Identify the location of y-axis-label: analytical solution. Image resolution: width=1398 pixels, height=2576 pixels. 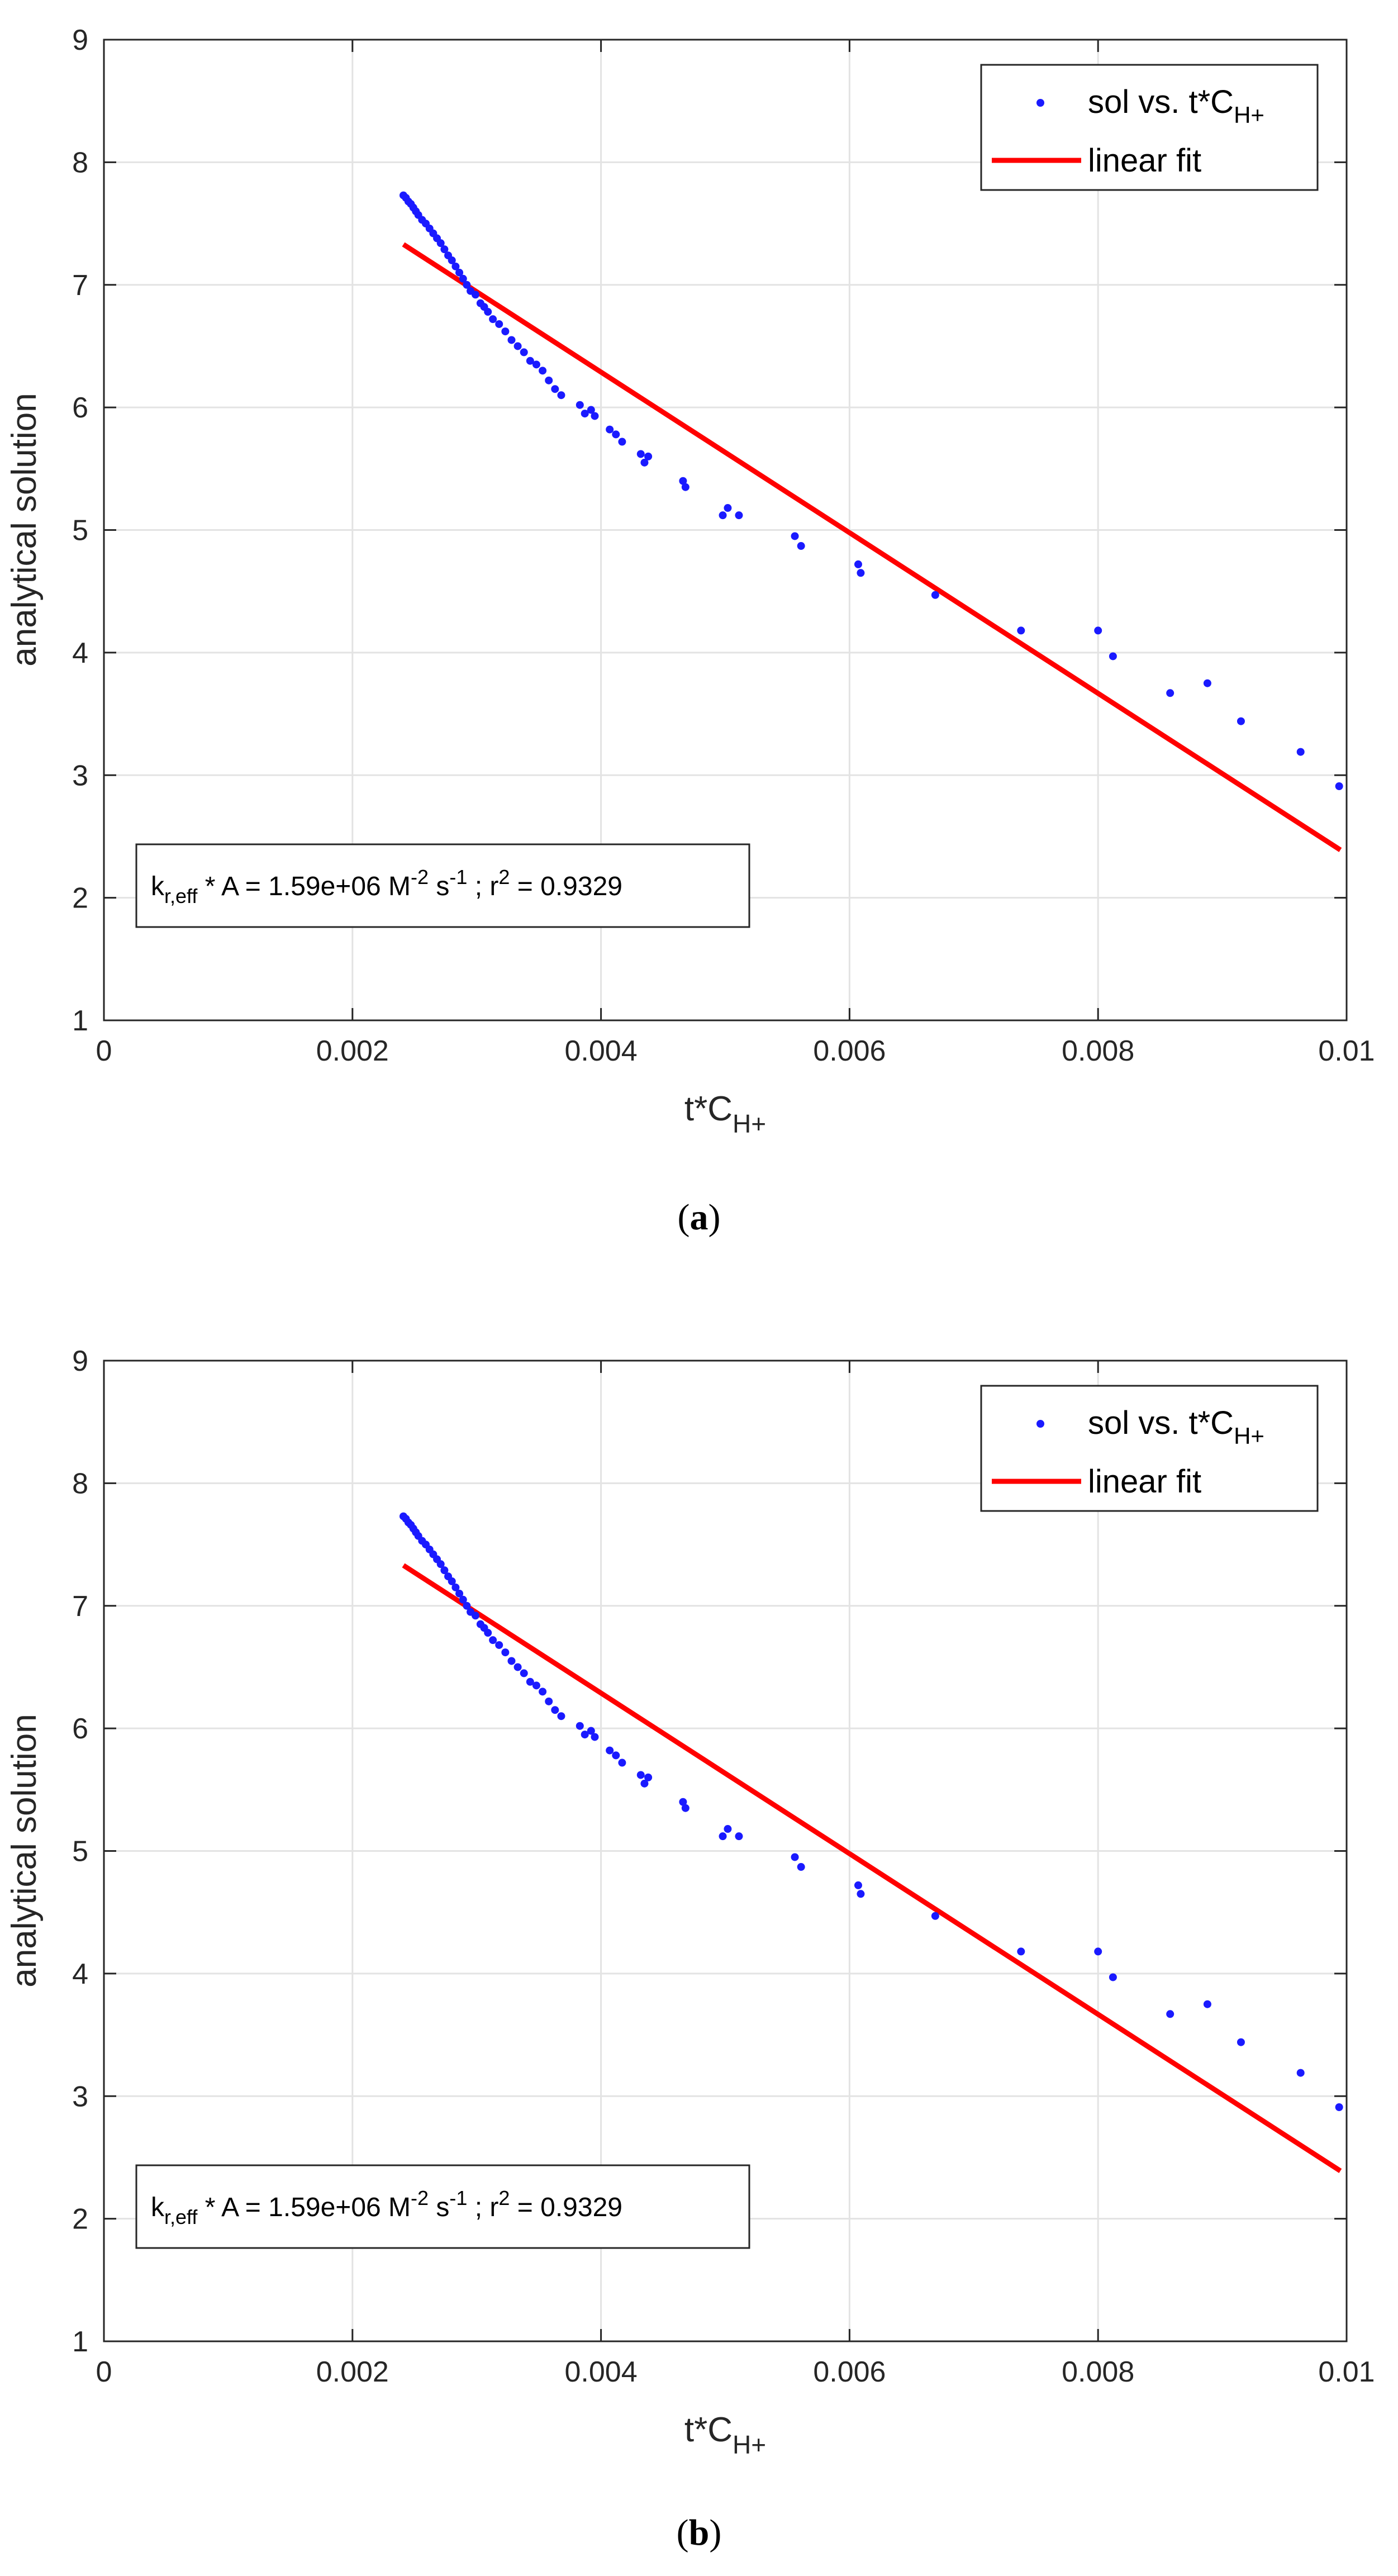
(24, 1851).